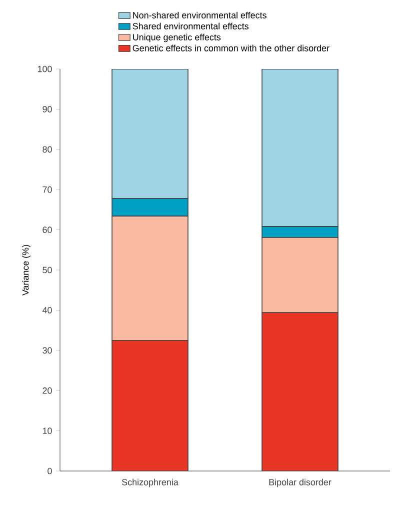 The height and width of the screenshot is (507, 405). Describe the element at coordinates (190, 26) in the screenshot. I see `legend-label: Shared environmental effects` at that location.